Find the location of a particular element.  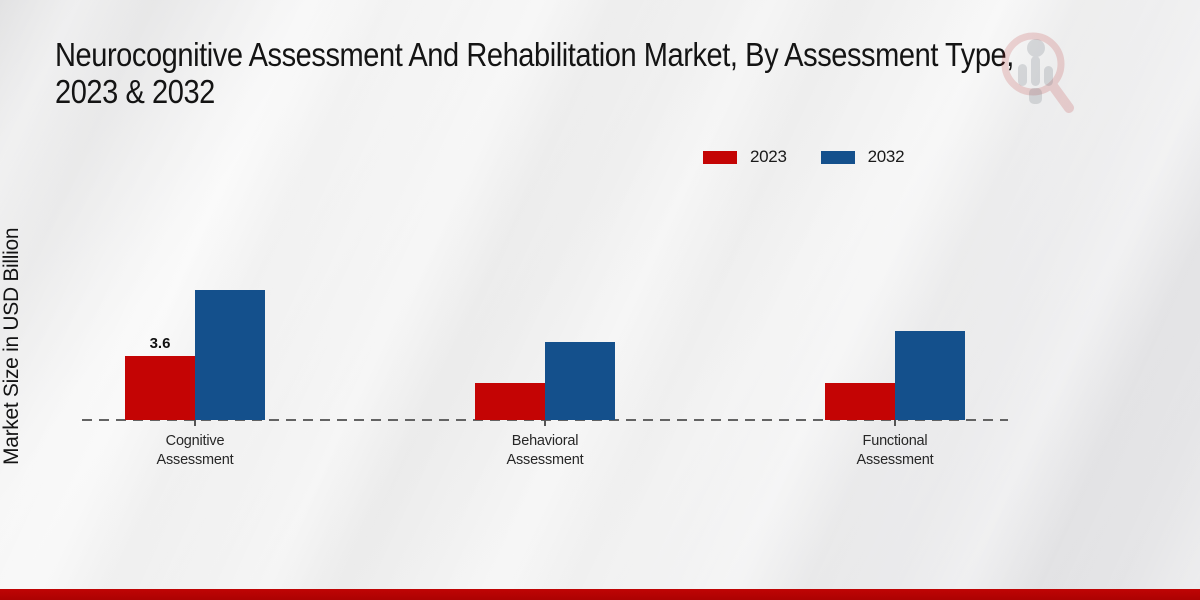

chart-title-line2: 2023 & 2032 is located at coordinates (135, 91).